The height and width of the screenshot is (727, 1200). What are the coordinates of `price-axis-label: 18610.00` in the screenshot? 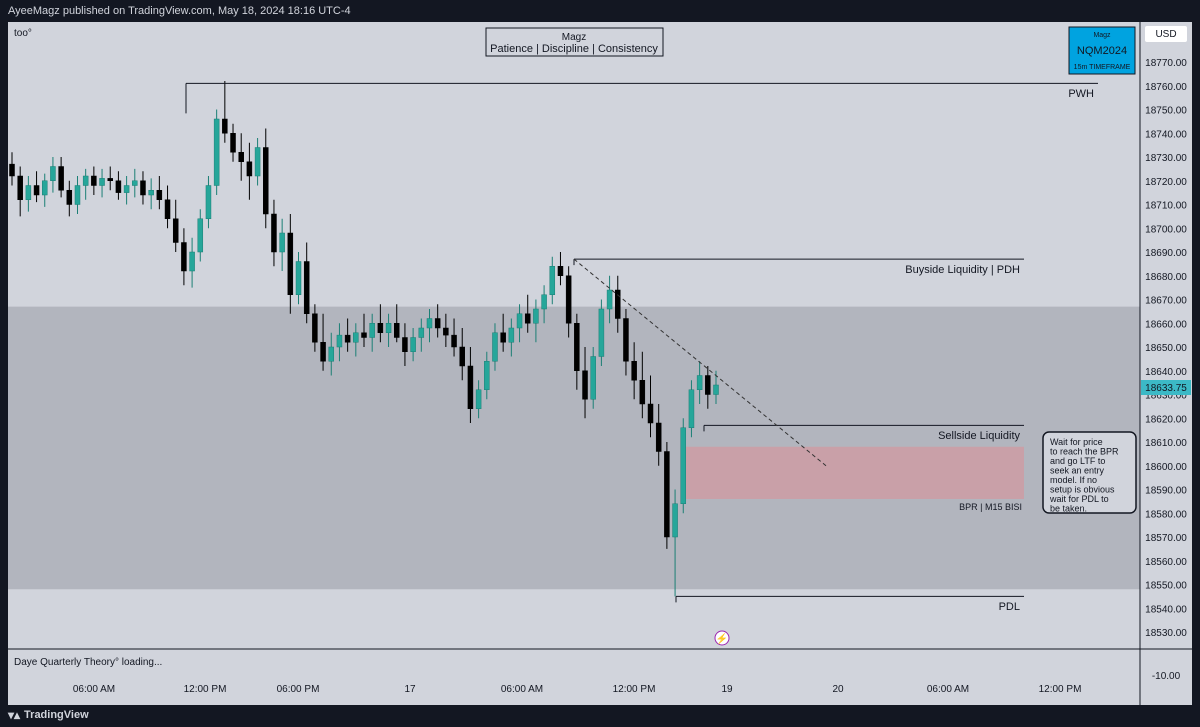 It's located at (1166, 443).